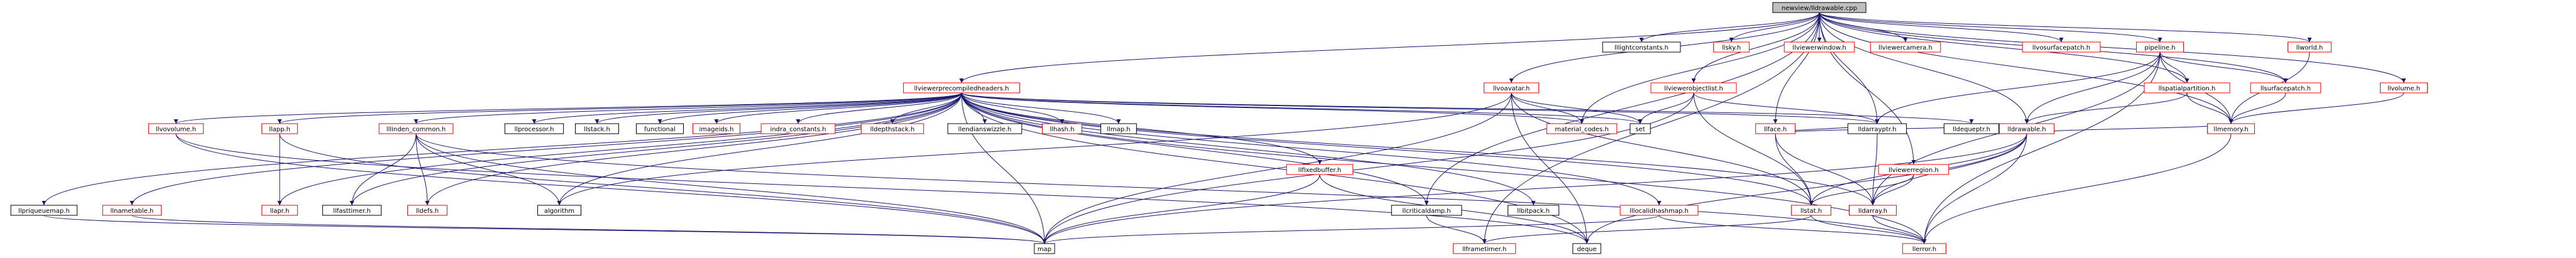  I want to click on node: llstat.h, so click(1811, 210).